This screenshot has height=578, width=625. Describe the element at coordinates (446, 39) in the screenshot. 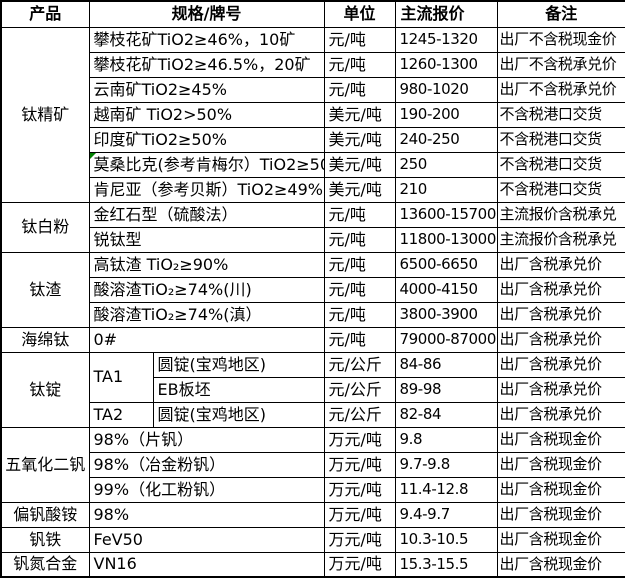

I see `price-cell: 1245-1320` at that location.